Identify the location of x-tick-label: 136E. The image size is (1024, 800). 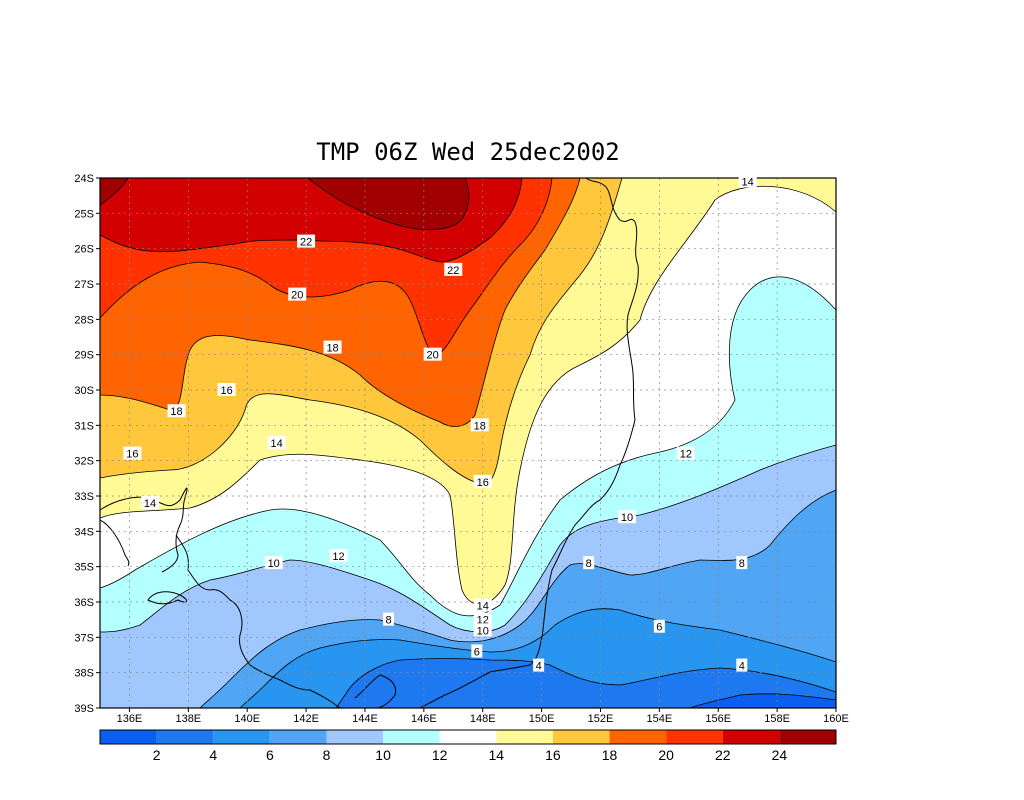
(130, 719).